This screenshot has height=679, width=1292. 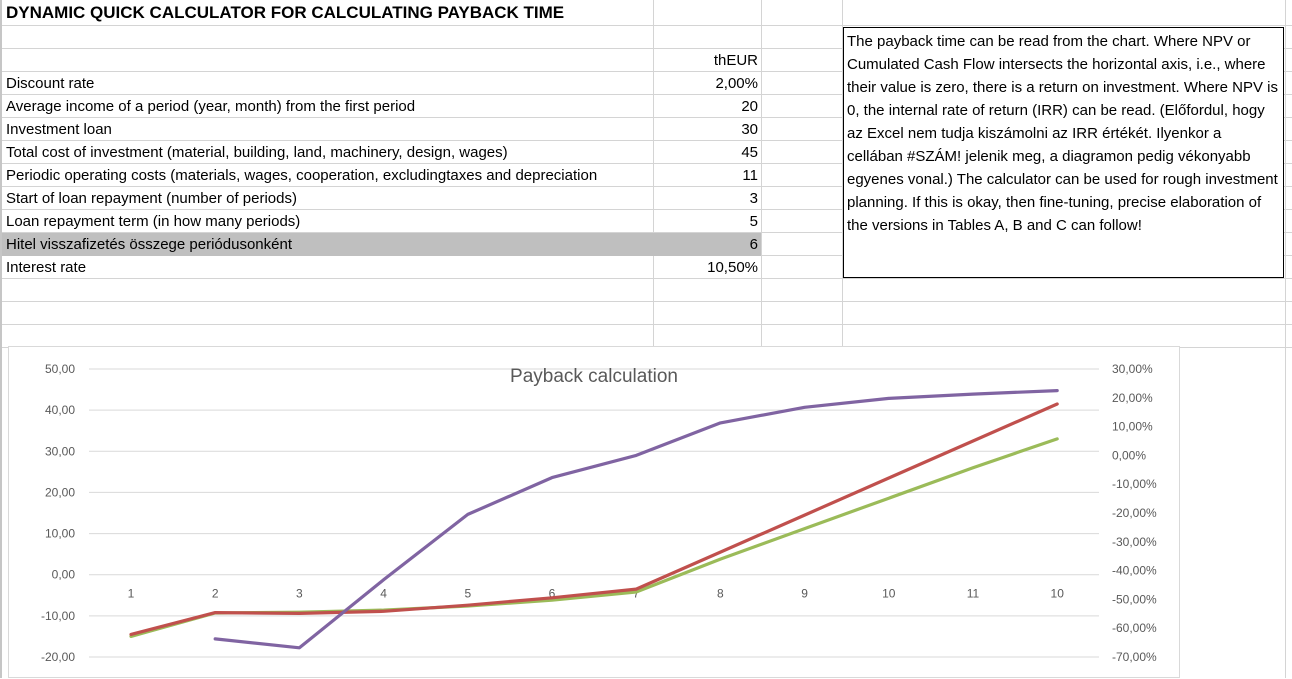 What do you see at coordinates (1134, 542) in the screenshot?
I see `y2-tick-label: -30,00%` at bounding box center [1134, 542].